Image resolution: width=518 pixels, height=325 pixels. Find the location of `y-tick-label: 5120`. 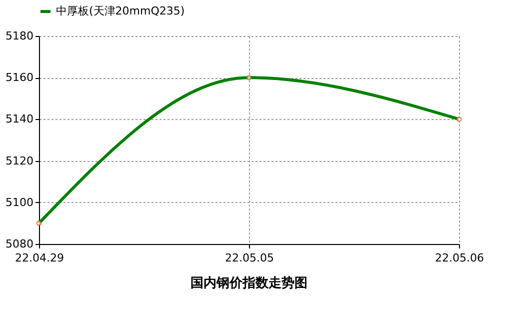

y-tick-label: 5120 is located at coordinates (20, 161).